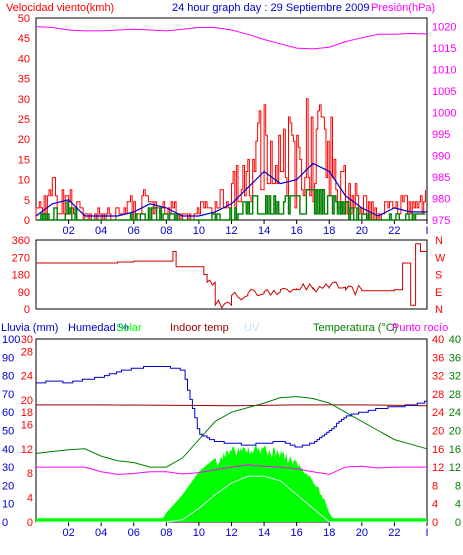 This screenshot has height=555, width=463. What do you see at coordinates (444, 49) in the screenshot?
I see `pressure-tick-label: 1015` at bounding box center [444, 49].